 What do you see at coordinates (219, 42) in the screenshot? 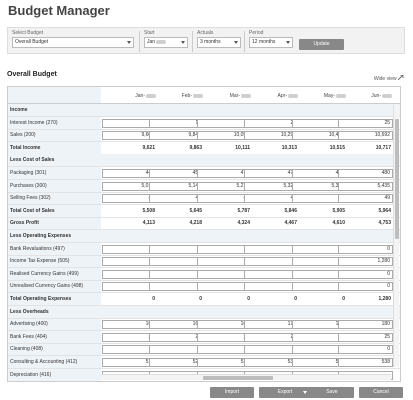
I see `actuals-dropdown: 3 months` at bounding box center [219, 42].